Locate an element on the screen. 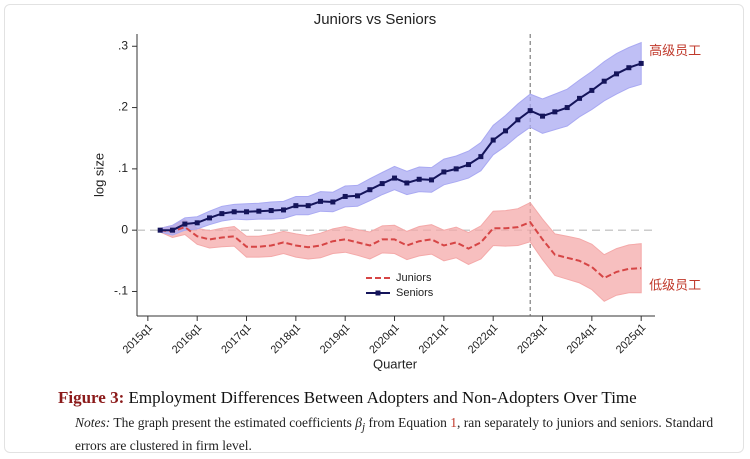 The width and height of the screenshot is (750, 459). legend-marker is located at coordinates (378, 293).